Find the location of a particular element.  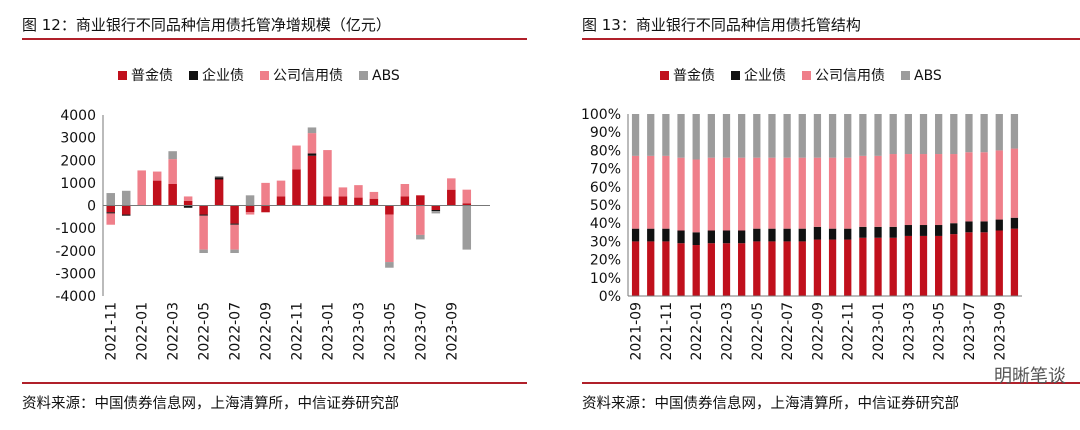

y-tick-label: 30% is located at coordinates (605, 242).